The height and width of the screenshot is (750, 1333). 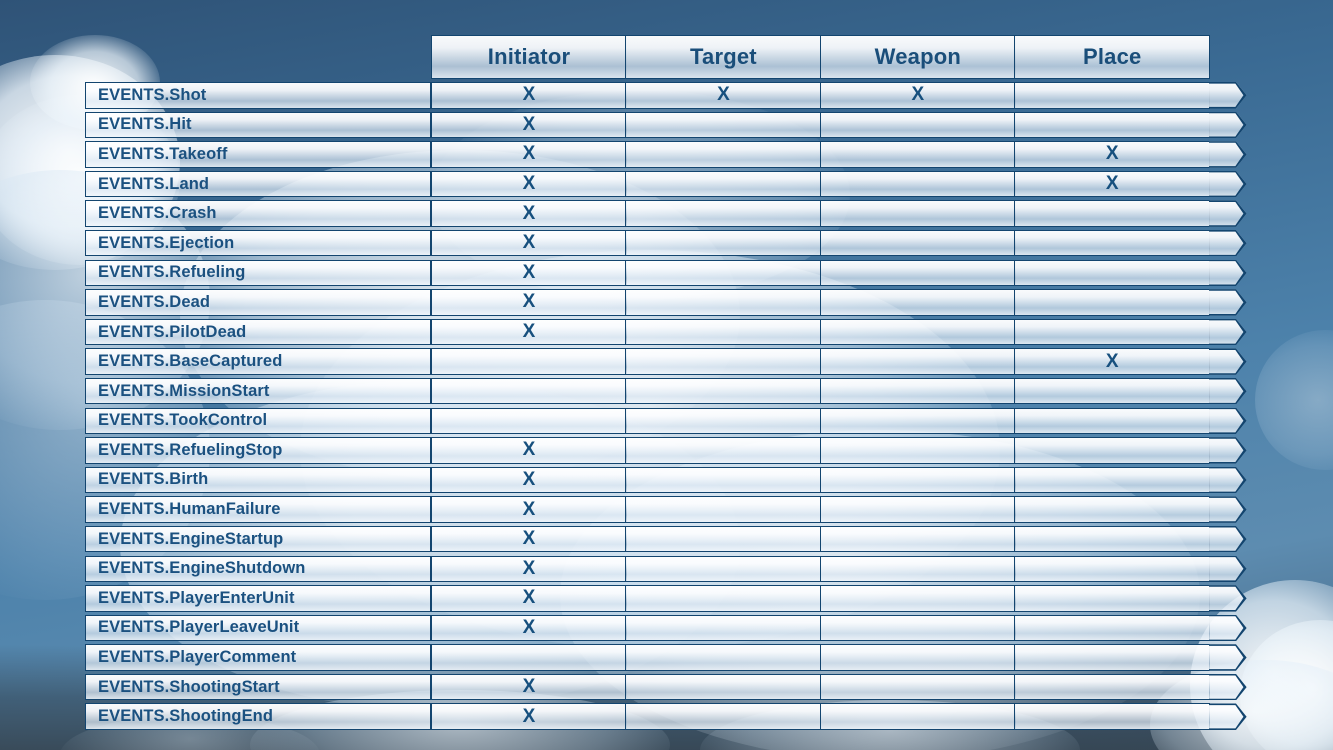 What do you see at coordinates (666, 302) in the screenshot?
I see `table-row: EVENTS.Dead X` at bounding box center [666, 302].